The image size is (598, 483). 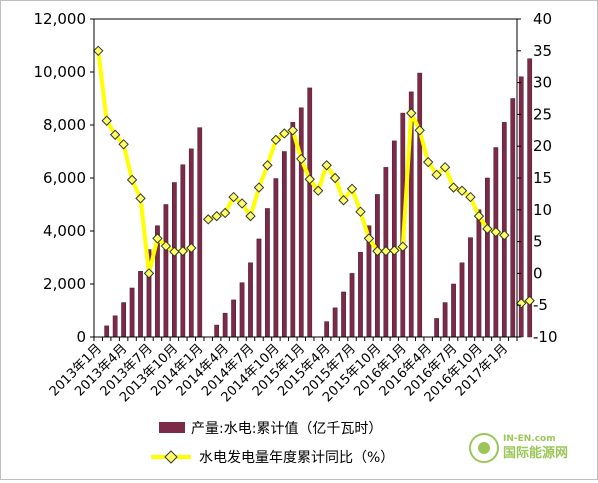 I want to click on legend-line-marker, so click(x=171, y=457).